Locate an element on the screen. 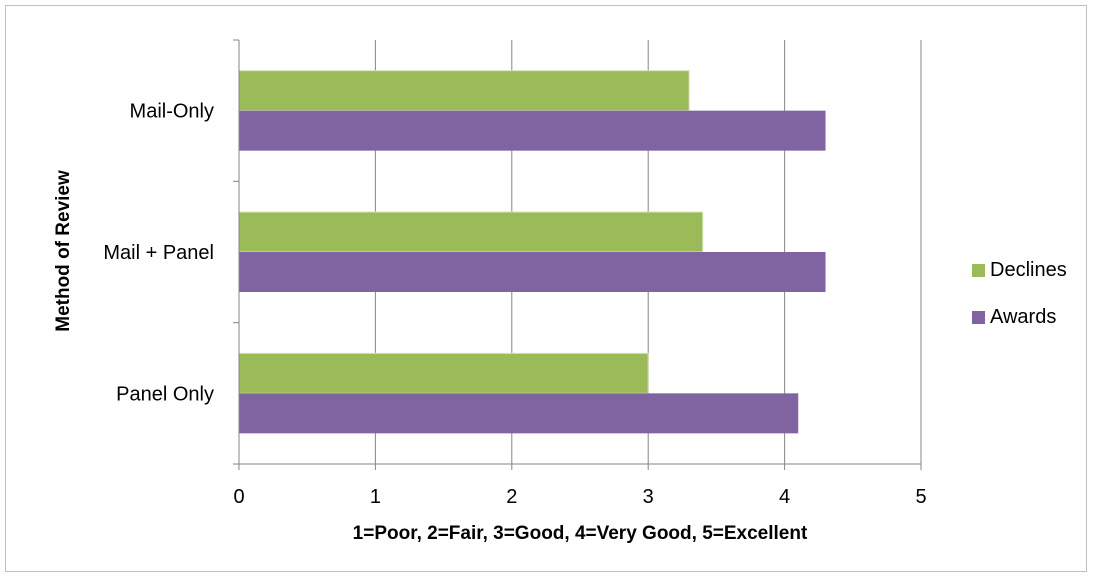 This screenshot has width=1096, height=579. x-tick-label: 1 is located at coordinates (375, 497).